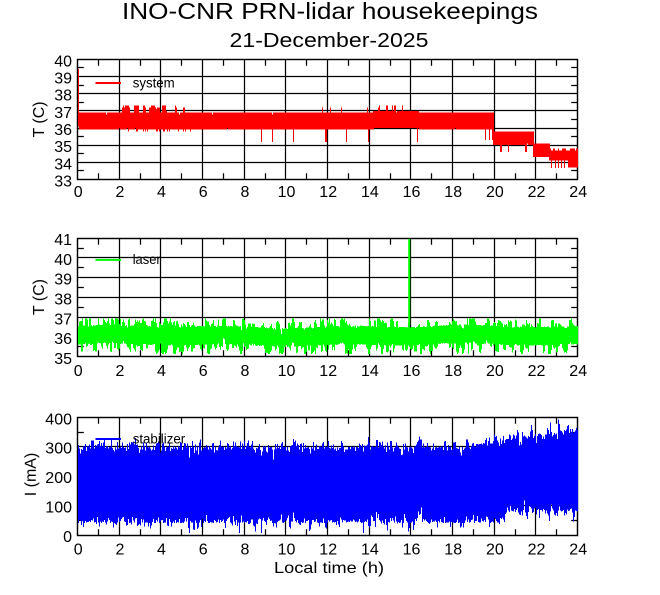  Describe the element at coordinates (159, 438) in the screenshot. I see `svg-text: stabilizer` at that location.